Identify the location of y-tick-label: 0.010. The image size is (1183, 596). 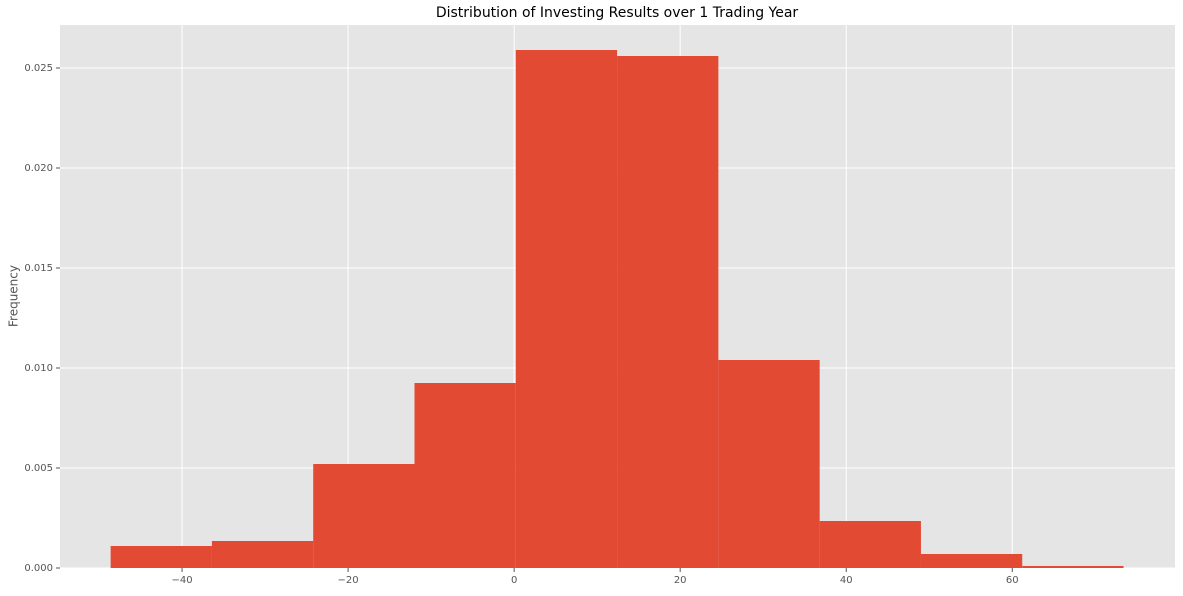
(38, 368).